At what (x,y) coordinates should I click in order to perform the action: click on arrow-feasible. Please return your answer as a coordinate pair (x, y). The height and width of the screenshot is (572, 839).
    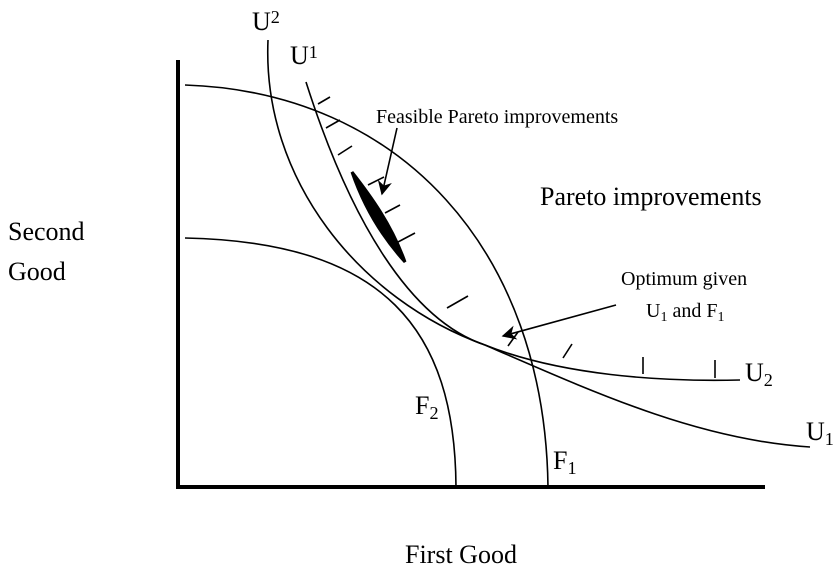
    Looking at the image, I should click on (387, 161).